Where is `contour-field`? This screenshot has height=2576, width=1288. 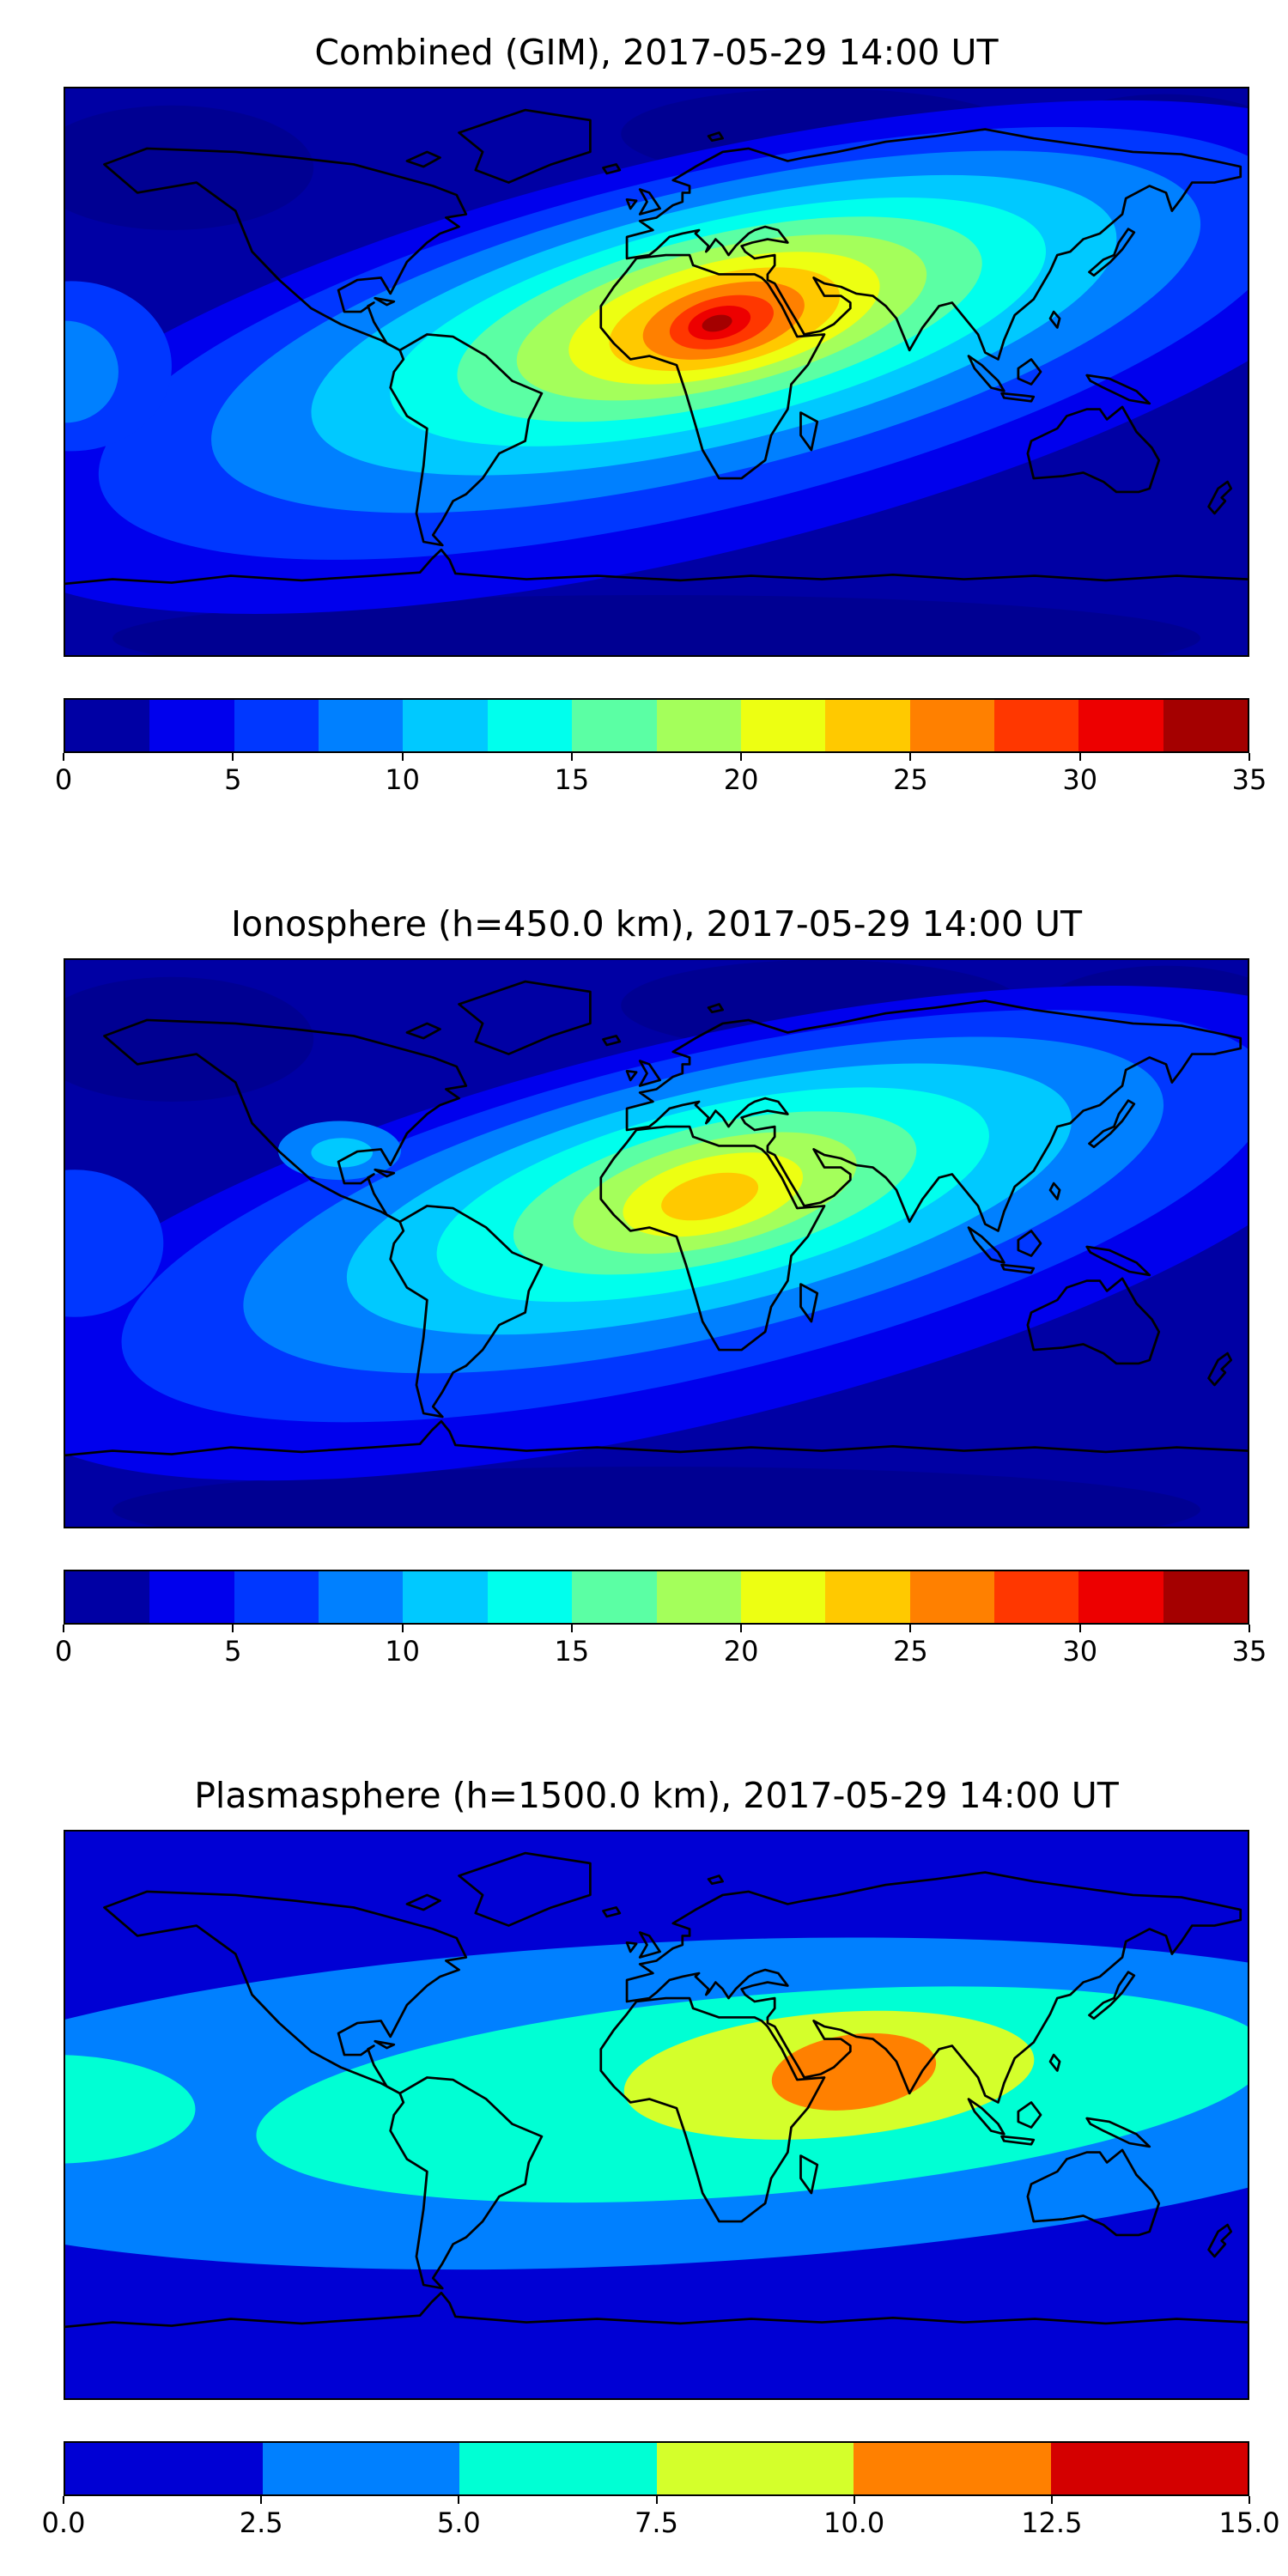 contour-field is located at coordinates (656, 2104).